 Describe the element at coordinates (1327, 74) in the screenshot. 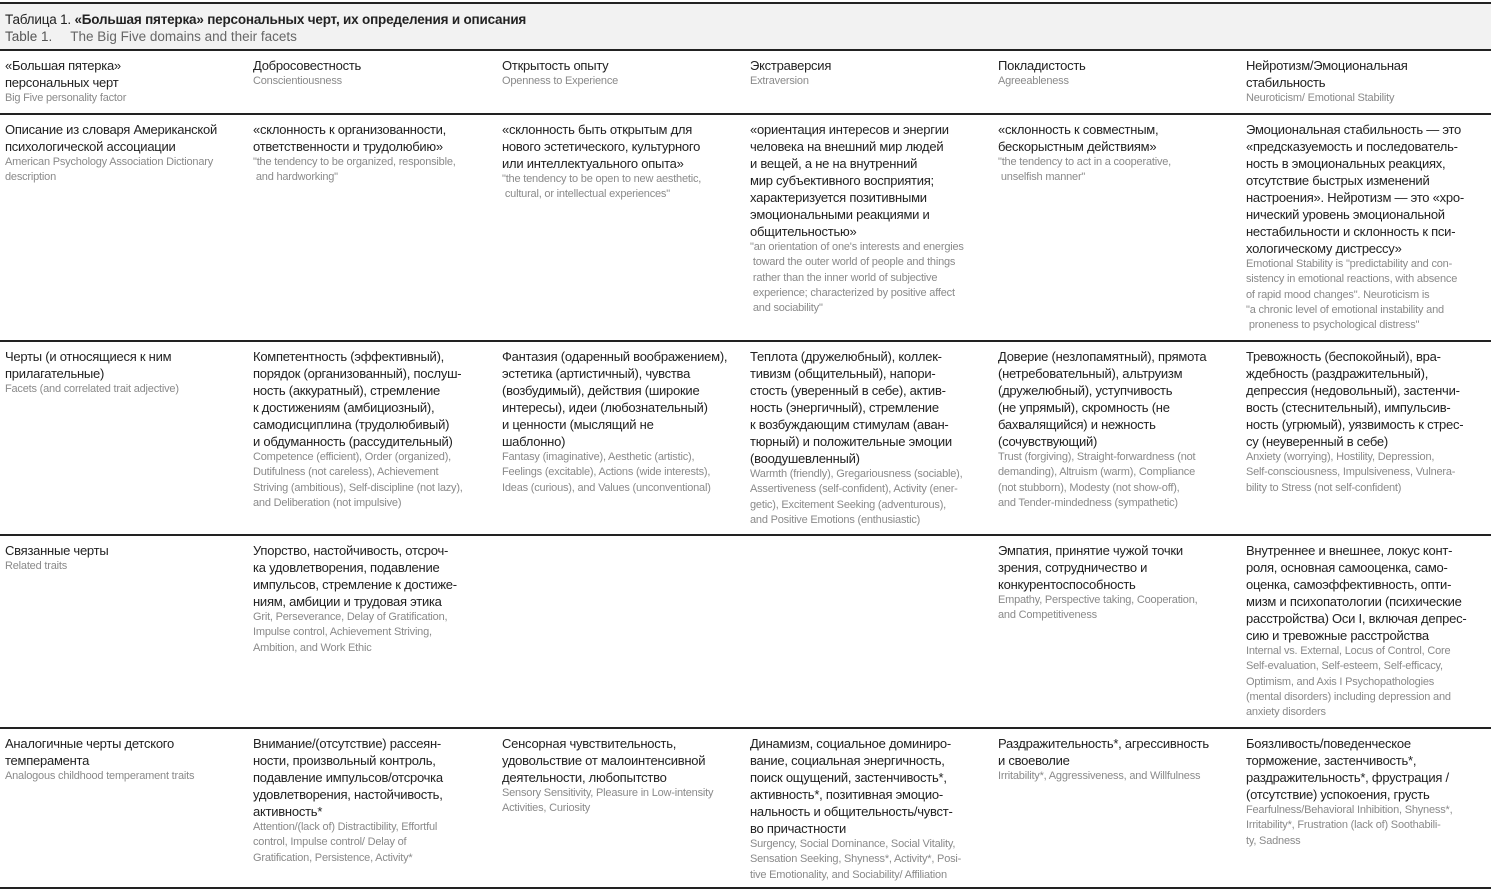

I see `cell-text-ru: Нейротизм/Эмоциональная стабильность` at that location.